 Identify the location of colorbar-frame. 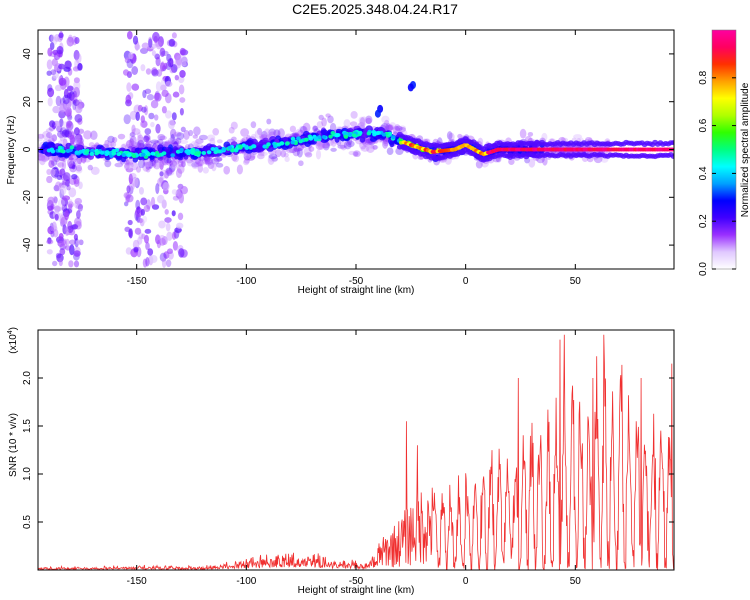
(724, 149).